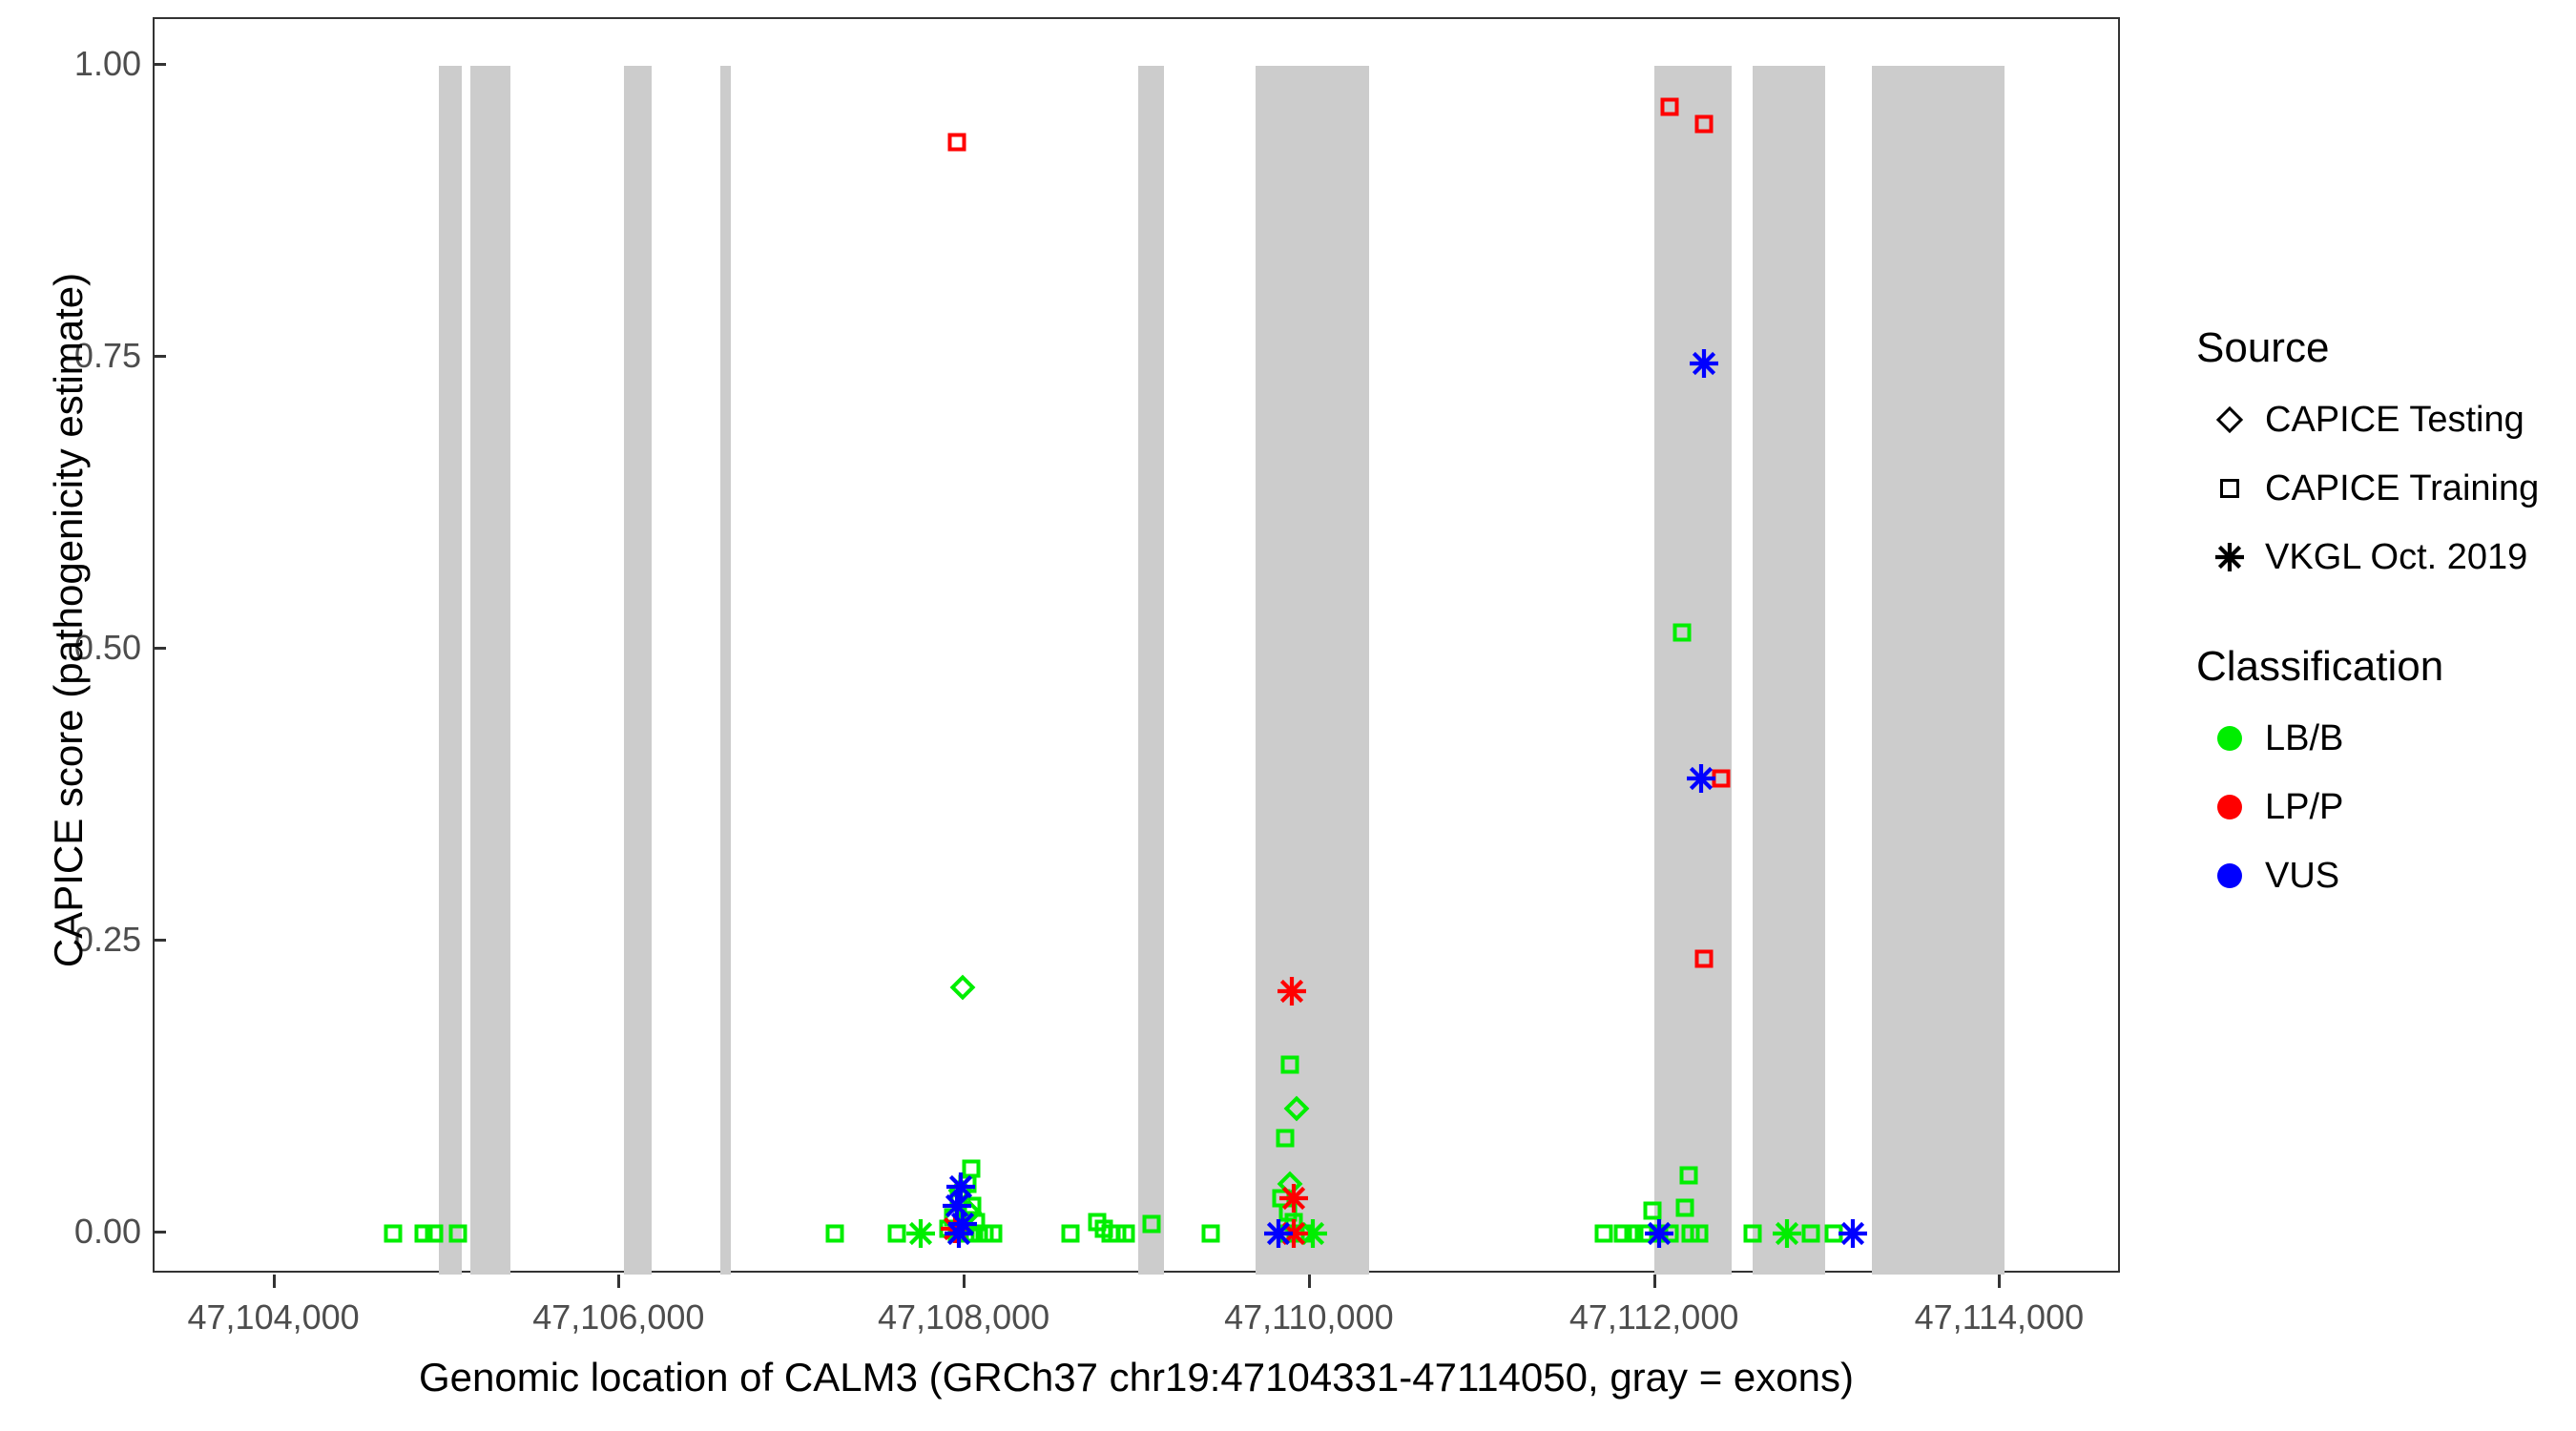 This screenshot has width=2576, height=1431. Describe the element at coordinates (1653, 1317) in the screenshot. I see `x-axis-tick-label: 47,112,000` at that location.